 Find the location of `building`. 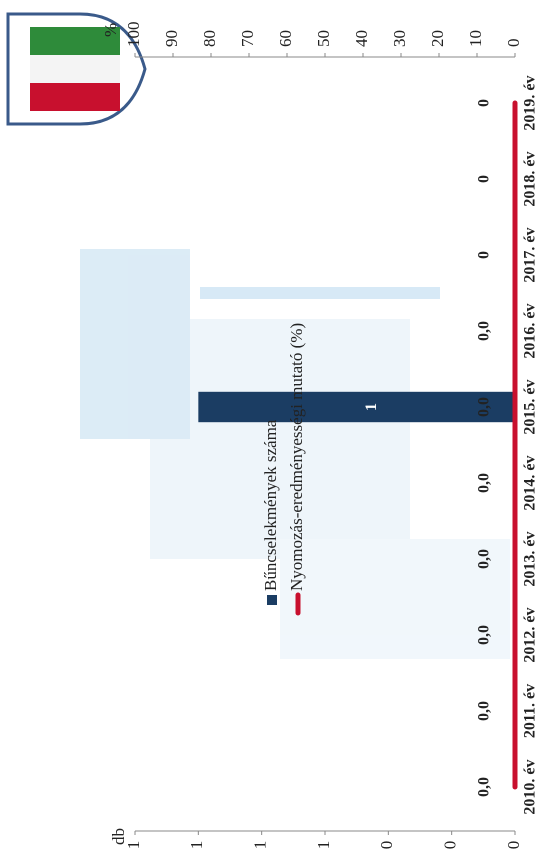

building is located at coordinates (280, 439).